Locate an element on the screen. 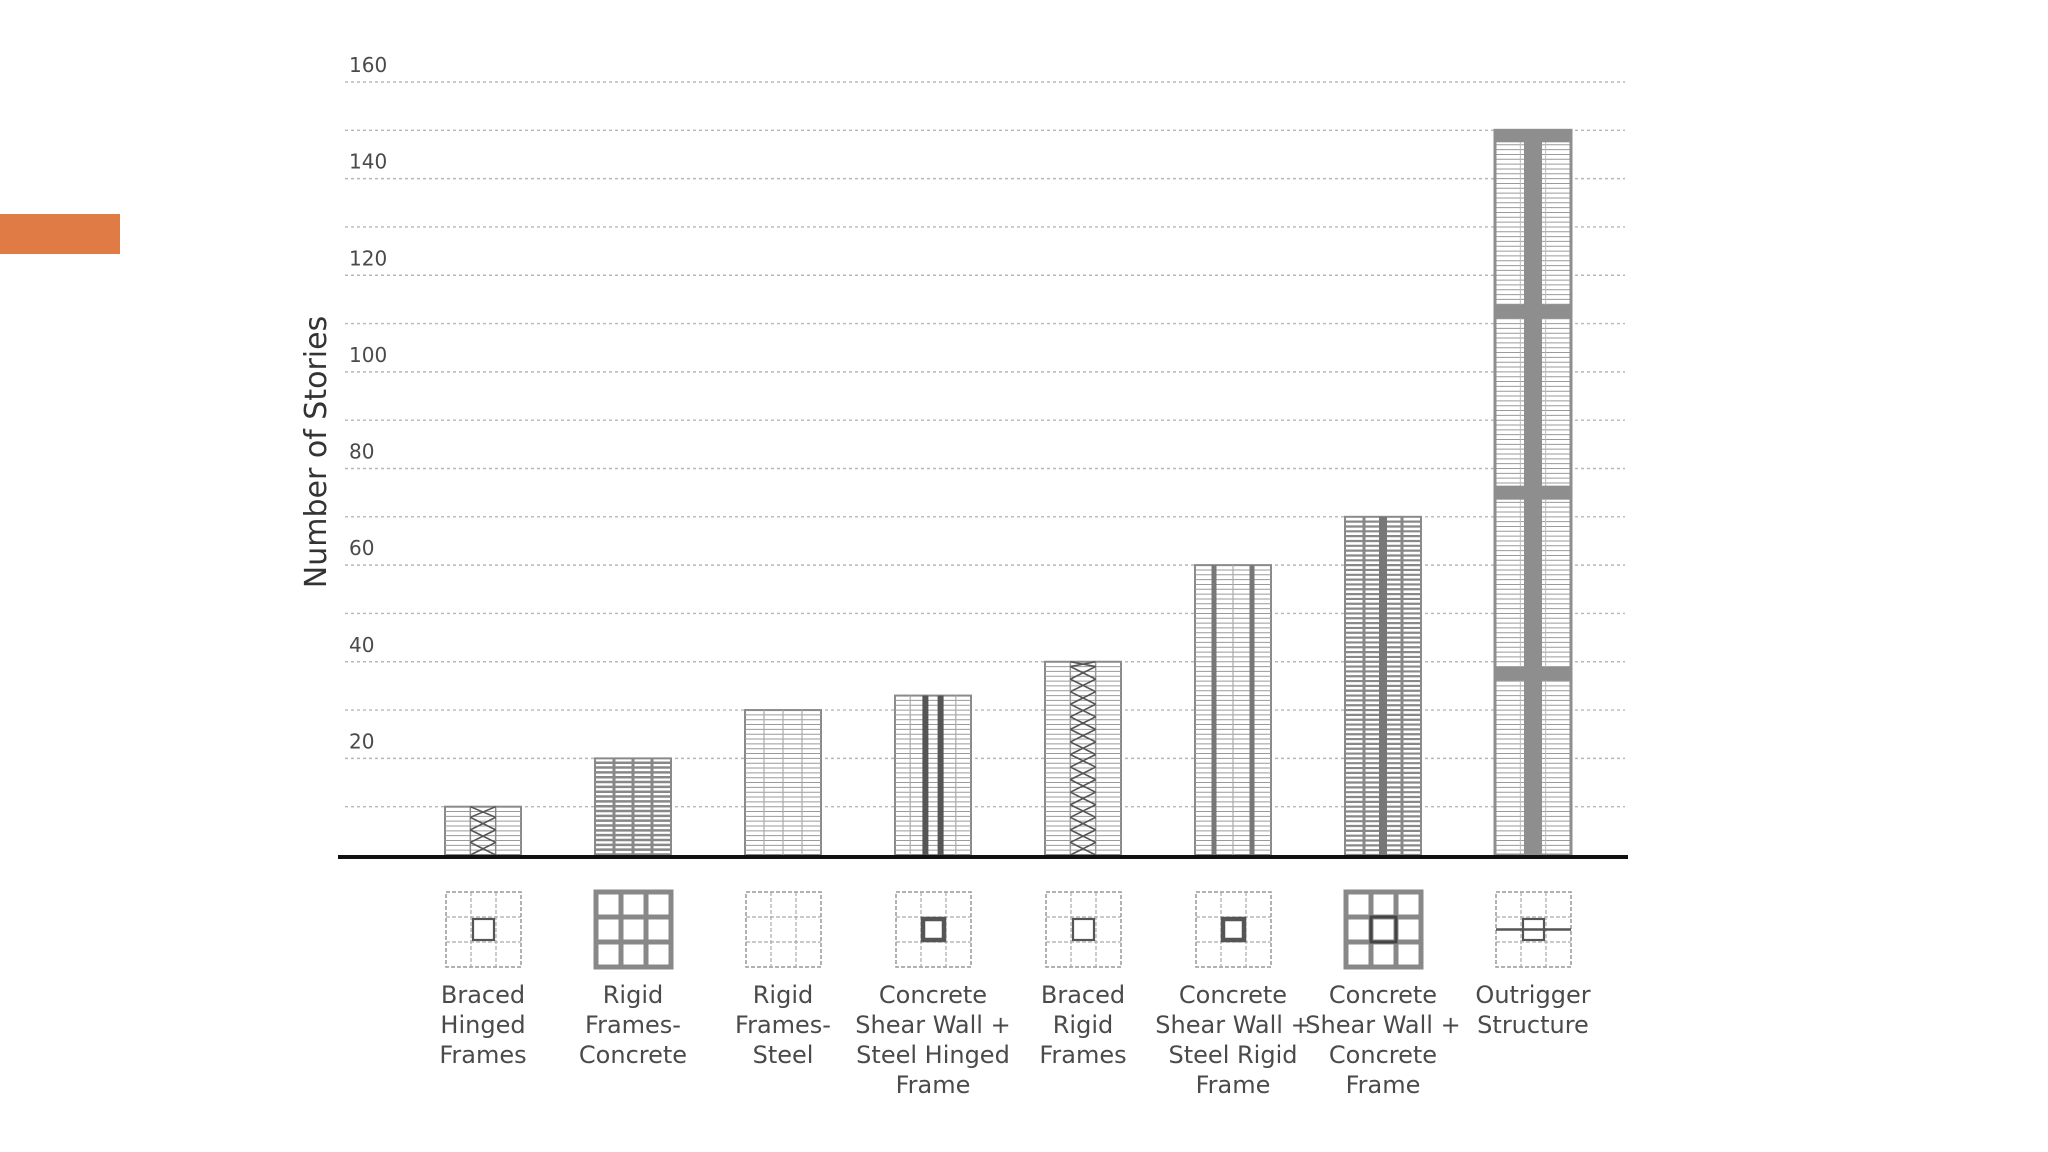 This screenshot has width=2048, height=1152. category-label: Concrete Shear Wall + Steel Rigid Frame is located at coordinates (1232, 1040).